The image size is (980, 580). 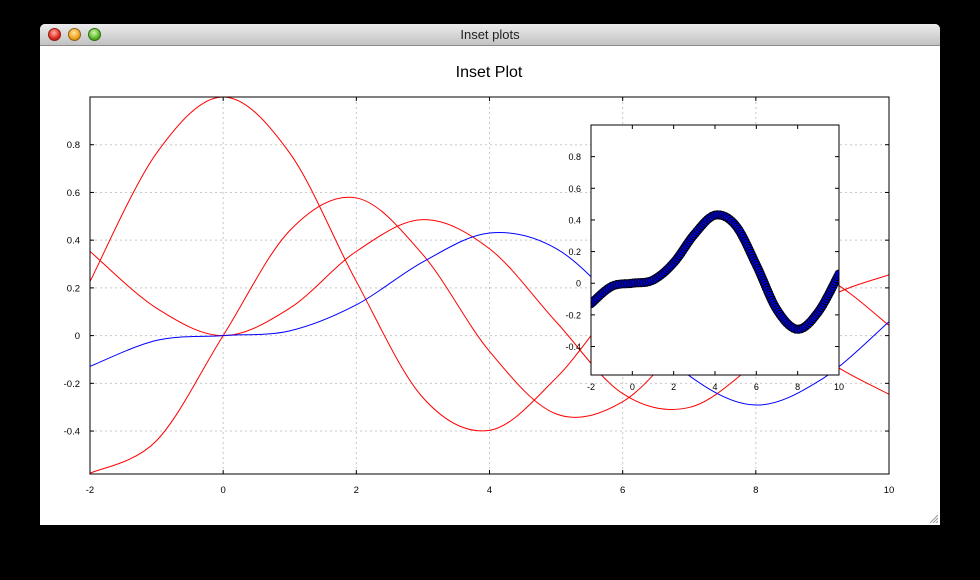 What do you see at coordinates (933, 518) in the screenshot?
I see `resize-grip-icon` at bounding box center [933, 518].